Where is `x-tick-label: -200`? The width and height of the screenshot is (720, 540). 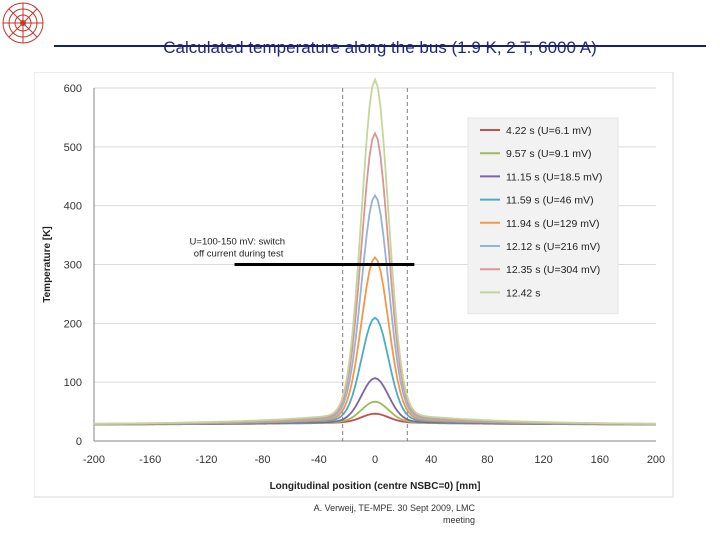
x-tick-label: -200 is located at coordinates (94, 460).